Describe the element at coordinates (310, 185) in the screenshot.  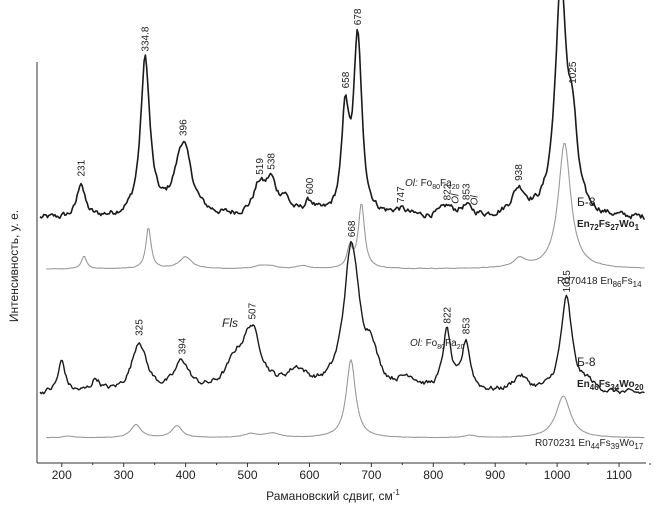
I see `peak-label: 600` at that location.